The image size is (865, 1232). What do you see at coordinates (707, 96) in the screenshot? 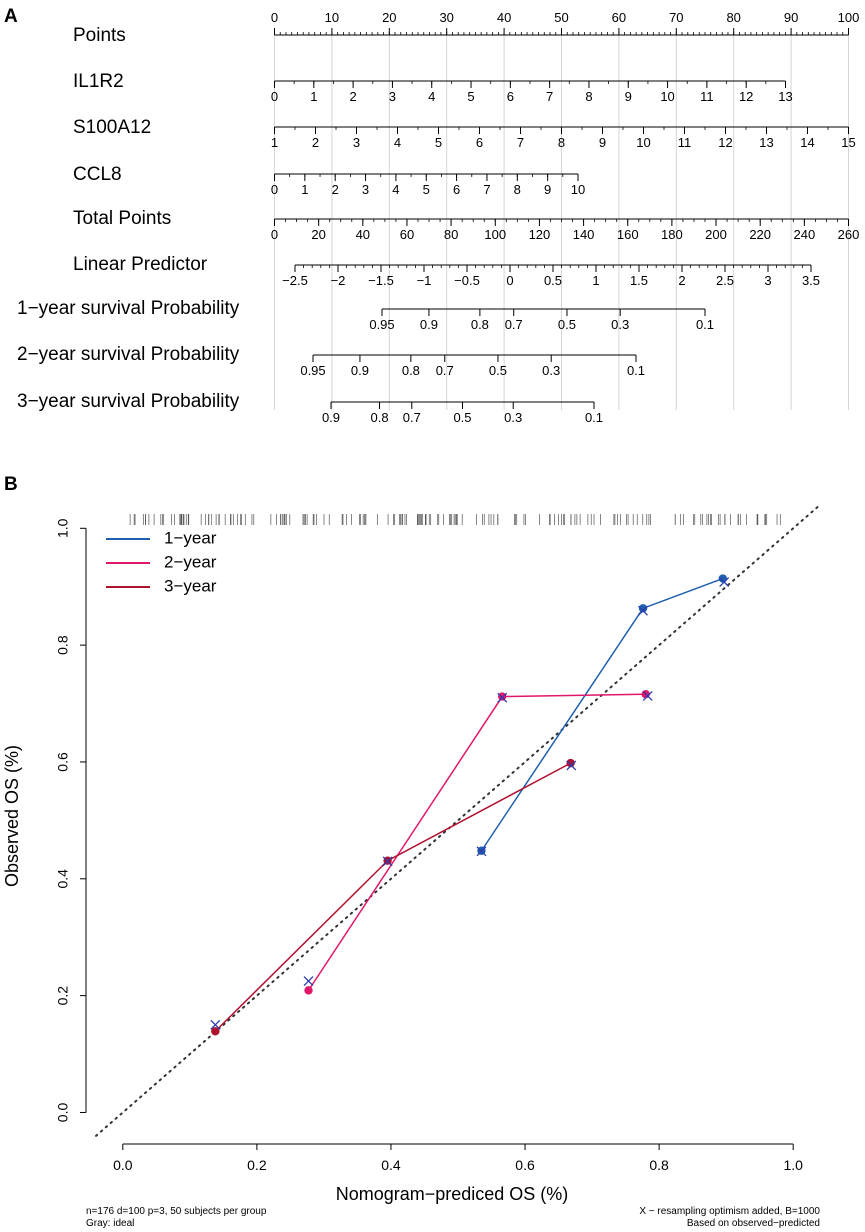
I see `nomogram-tick-label: 11` at bounding box center [707, 96].